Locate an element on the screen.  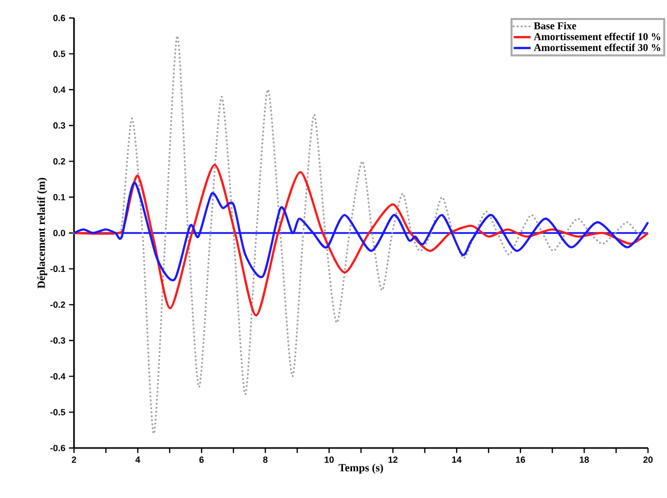
y-tick-label: -0.5 is located at coordinates (58, 412).